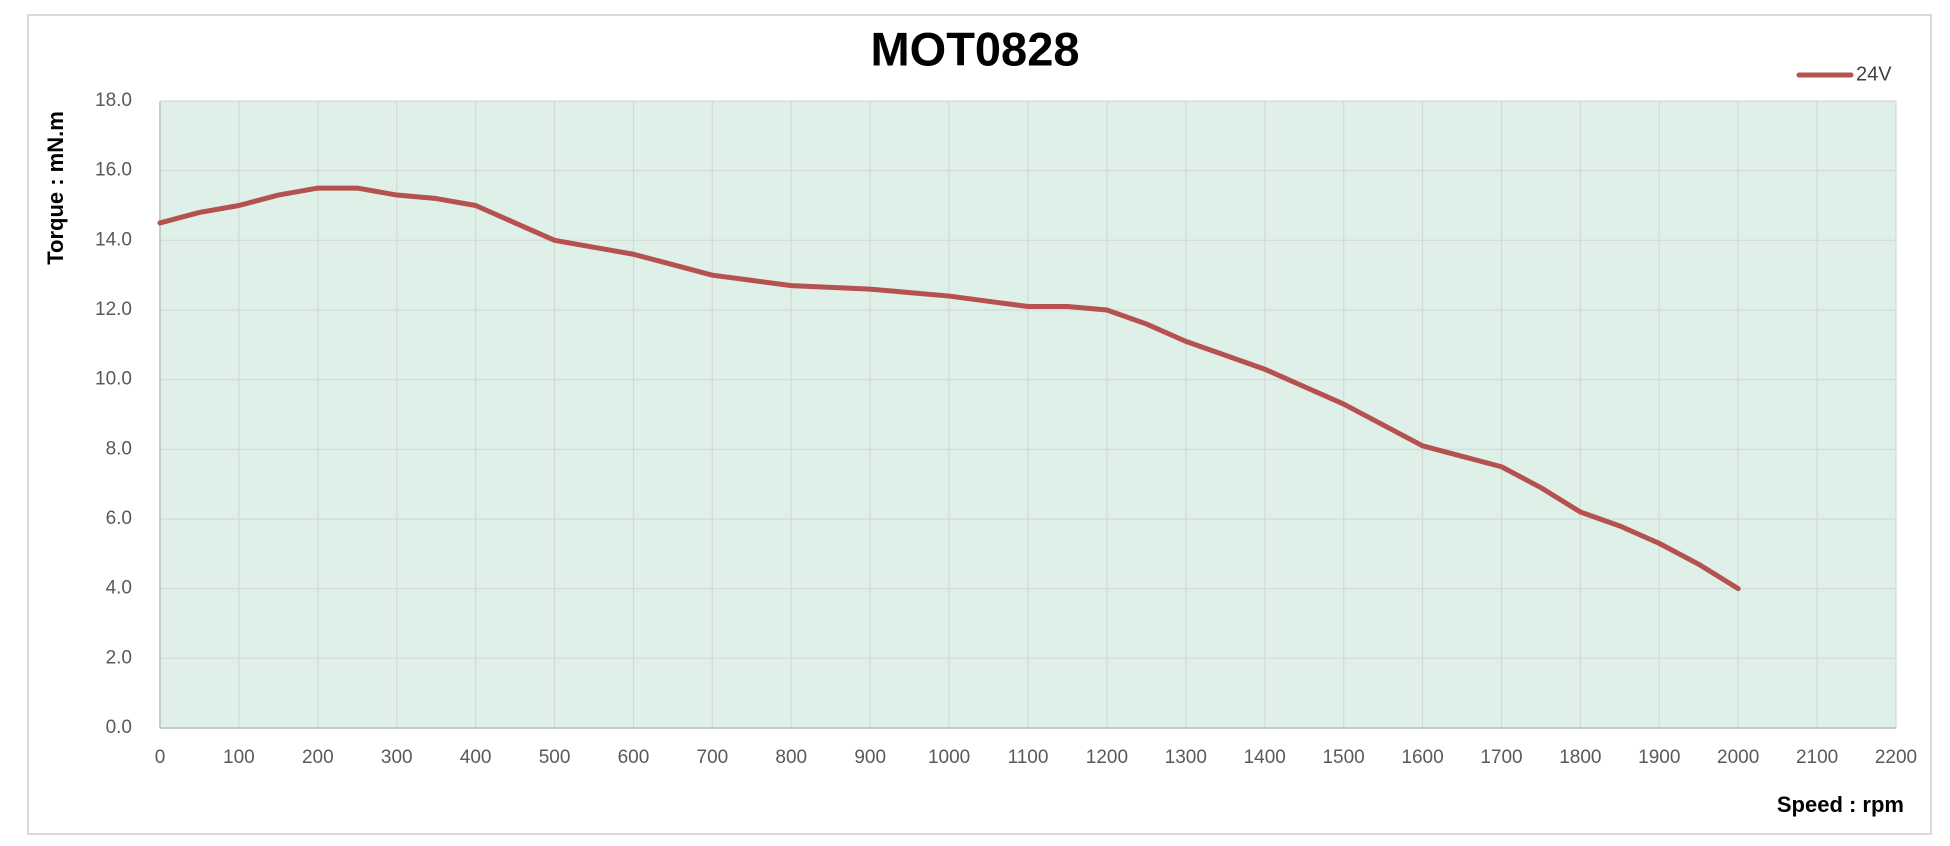 The width and height of the screenshot is (1950, 846). Describe the element at coordinates (55, 188) in the screenshot. I see `y-axis-title: Torque : mN.m` at that location.